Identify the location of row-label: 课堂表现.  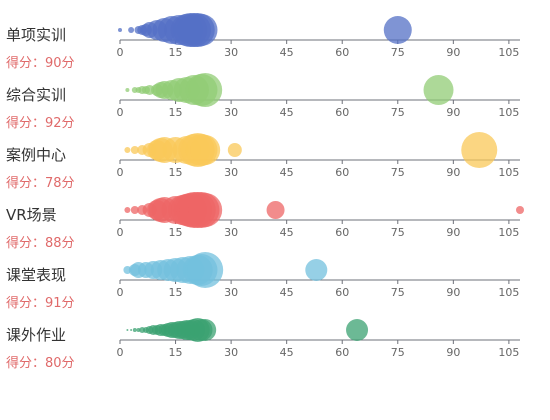
(36, 275).